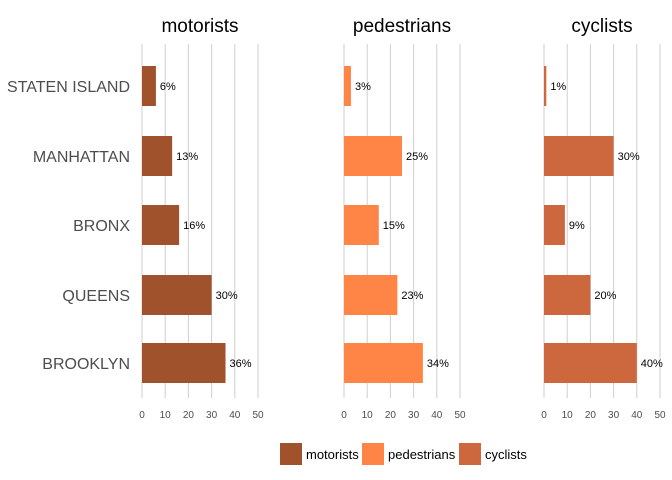 The height and width of the screenshot is (480, 672). Describe the element at coordinates (417, 157) in the screenshot. I see `data-label: 25%` at that location.